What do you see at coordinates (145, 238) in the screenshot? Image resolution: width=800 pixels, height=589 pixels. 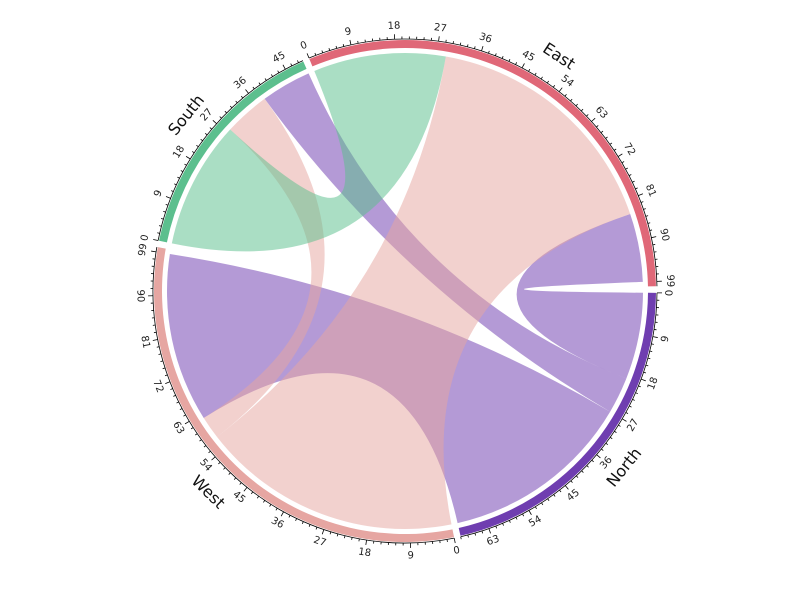 I see `tick-label: 0` at bounding box center [145, 238].